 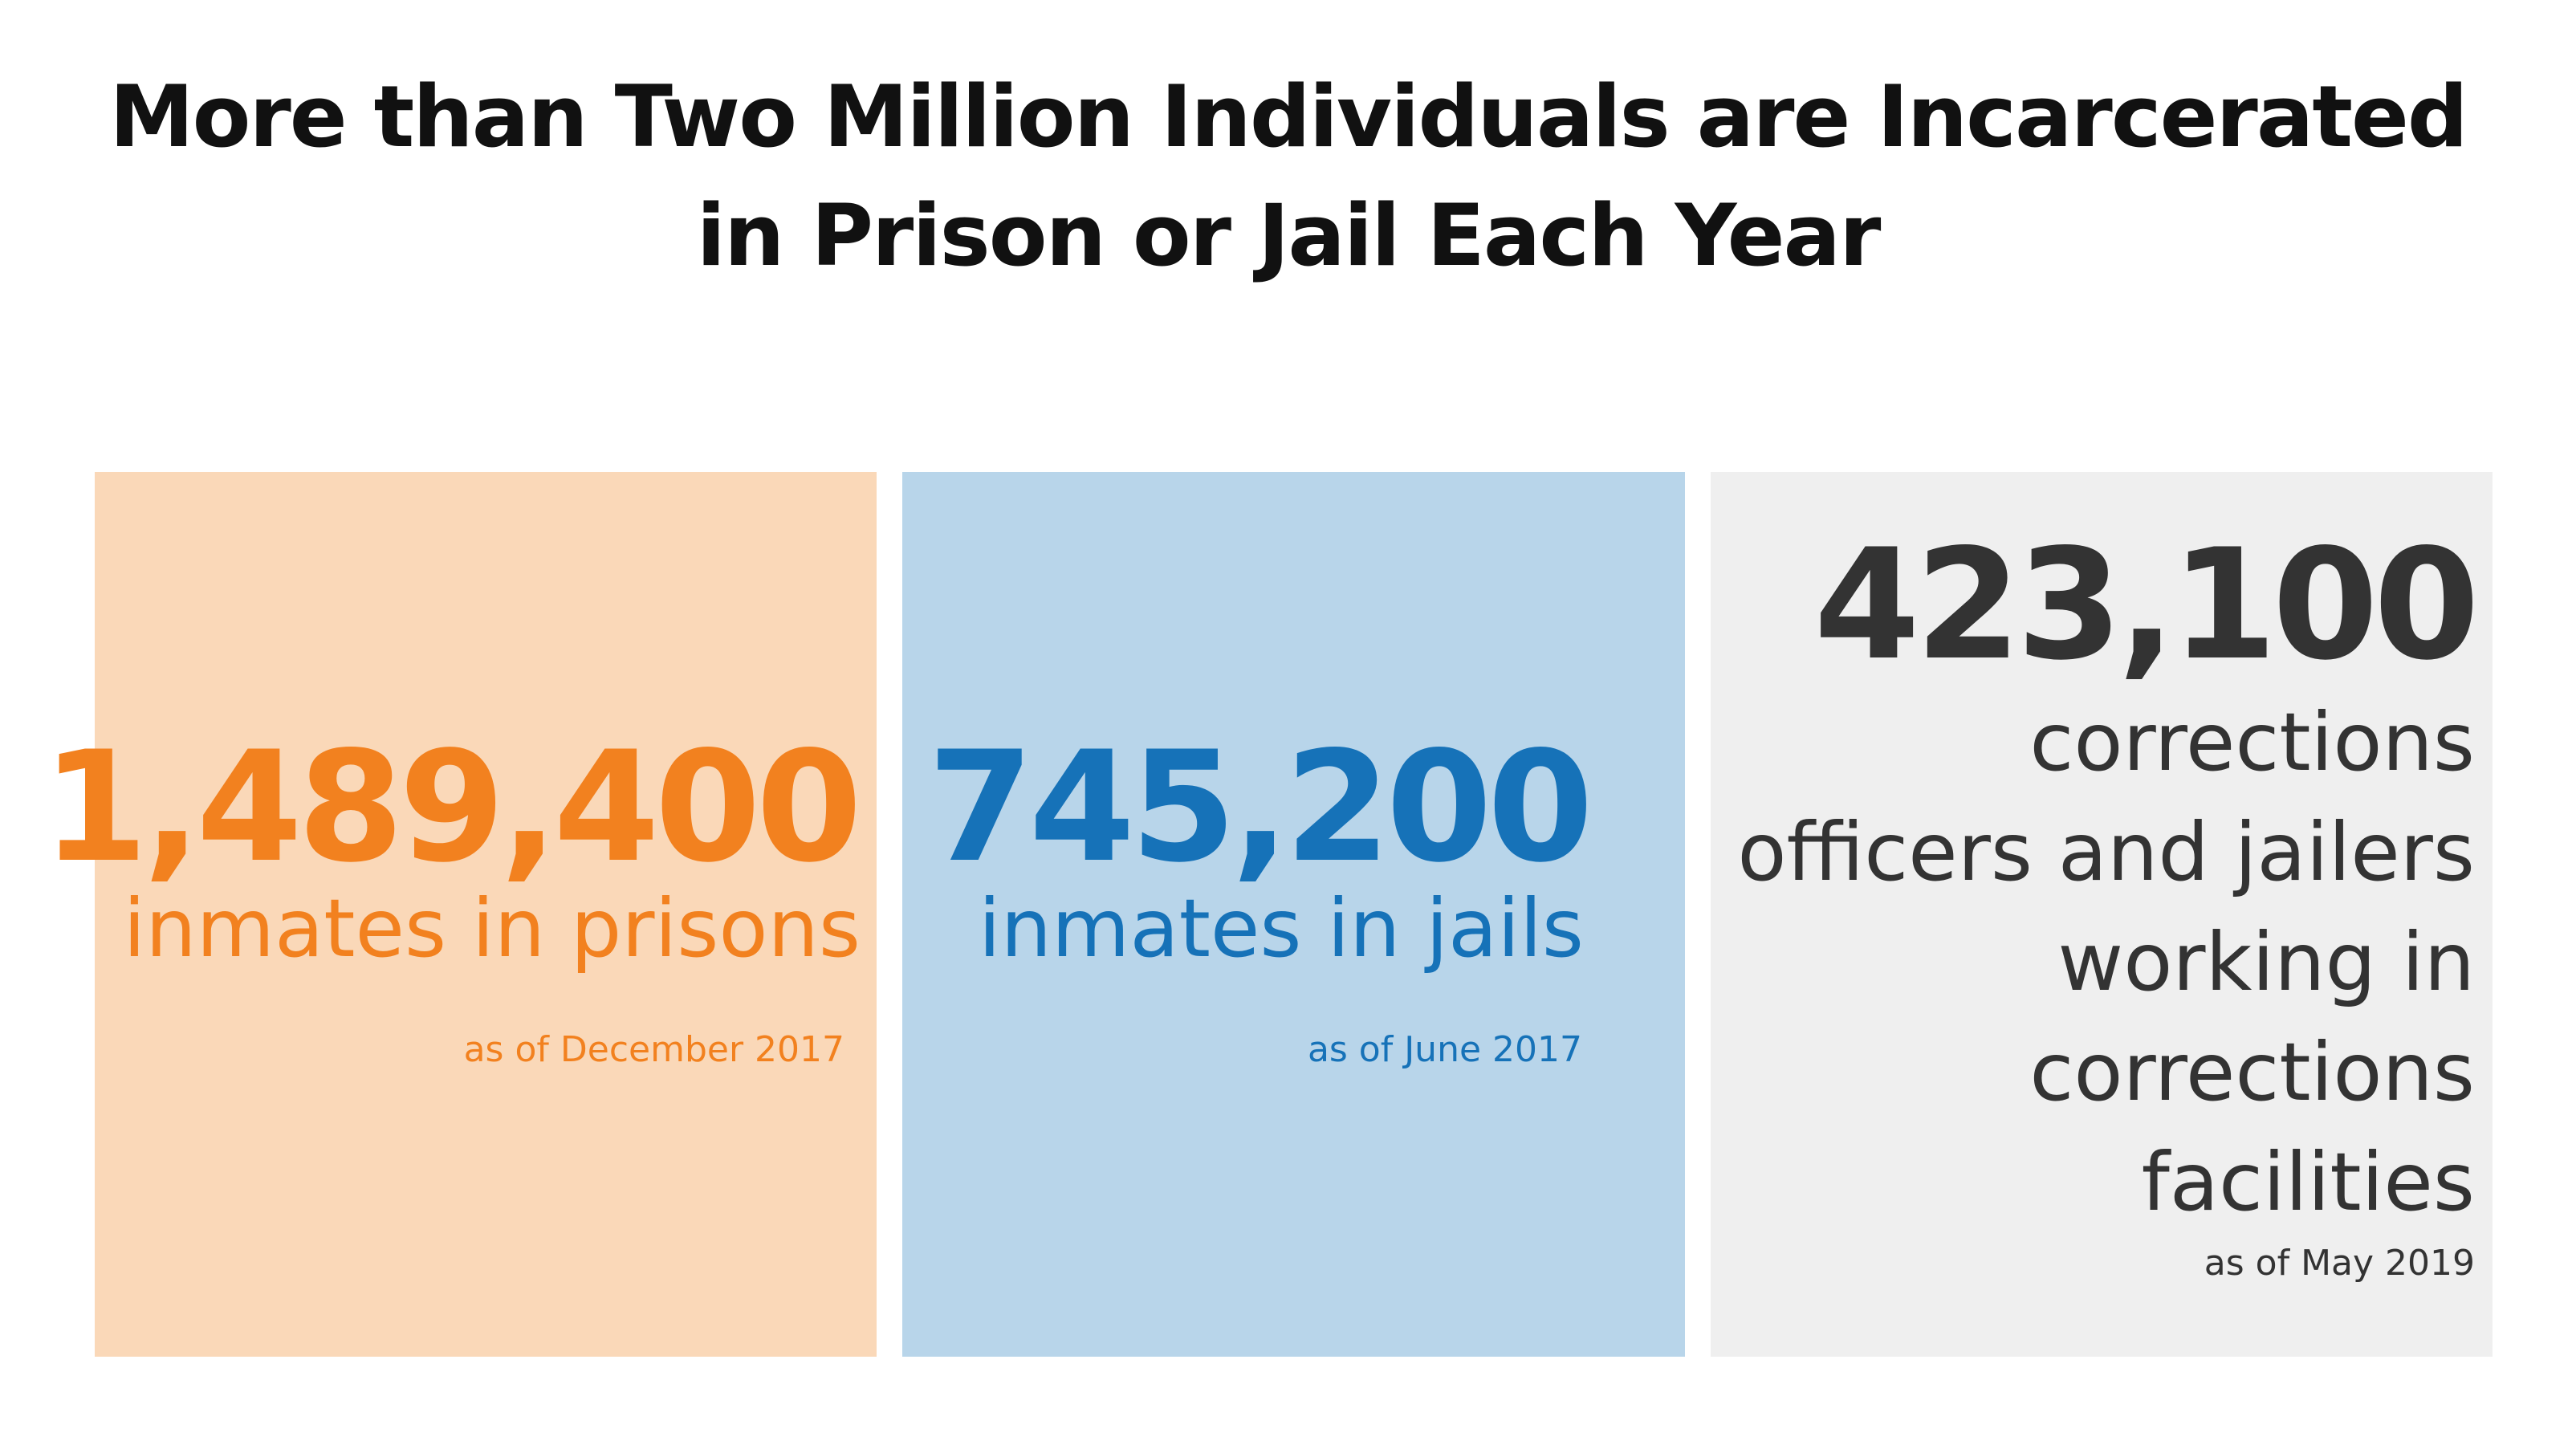 What do you see at coordinates (2252, 1072) in the screenshot?
I see `staff-stat-label-line-4: corrections` at bounding box center [2252, 1072].